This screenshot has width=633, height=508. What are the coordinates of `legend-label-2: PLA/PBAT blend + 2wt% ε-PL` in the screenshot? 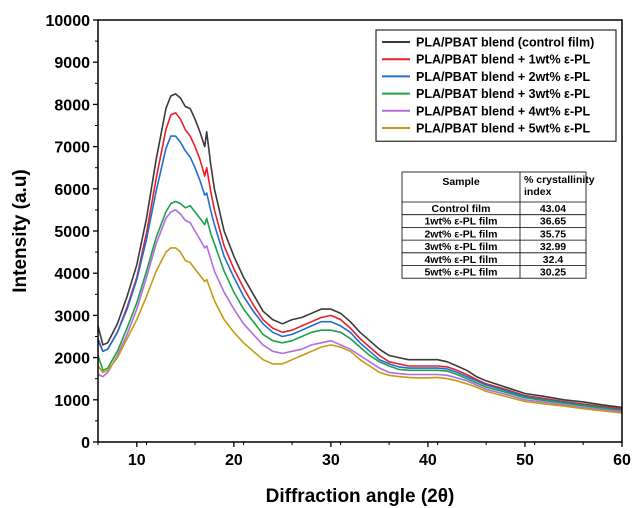 It's located at (503, 77).